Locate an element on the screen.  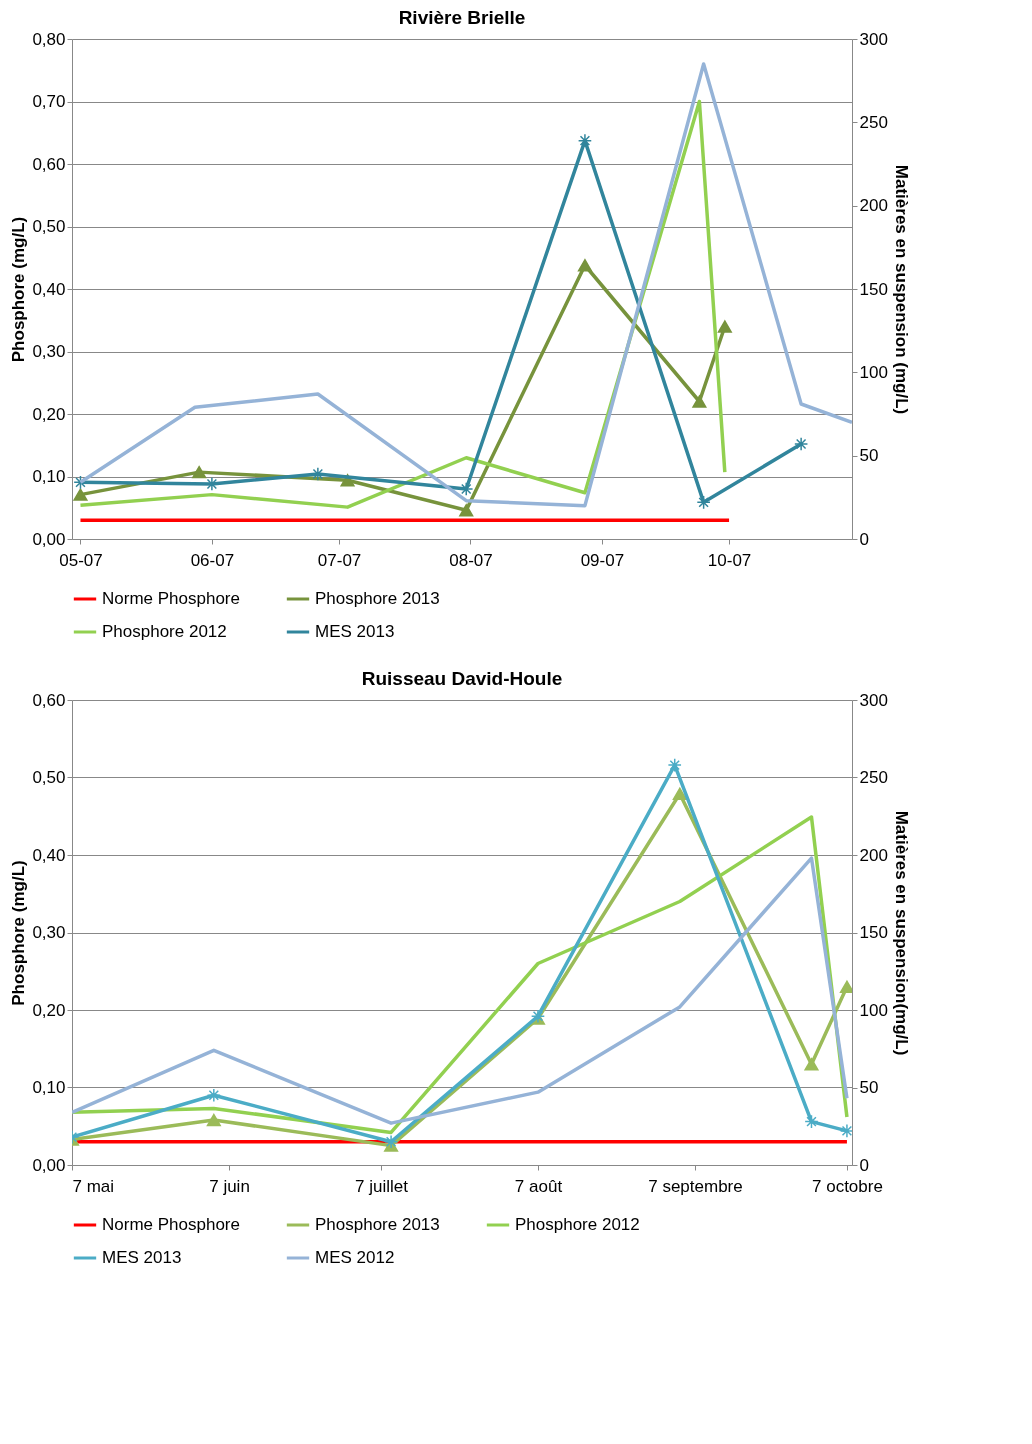
x-tick-label: 7 juin is located at coordinates (229, 1186).